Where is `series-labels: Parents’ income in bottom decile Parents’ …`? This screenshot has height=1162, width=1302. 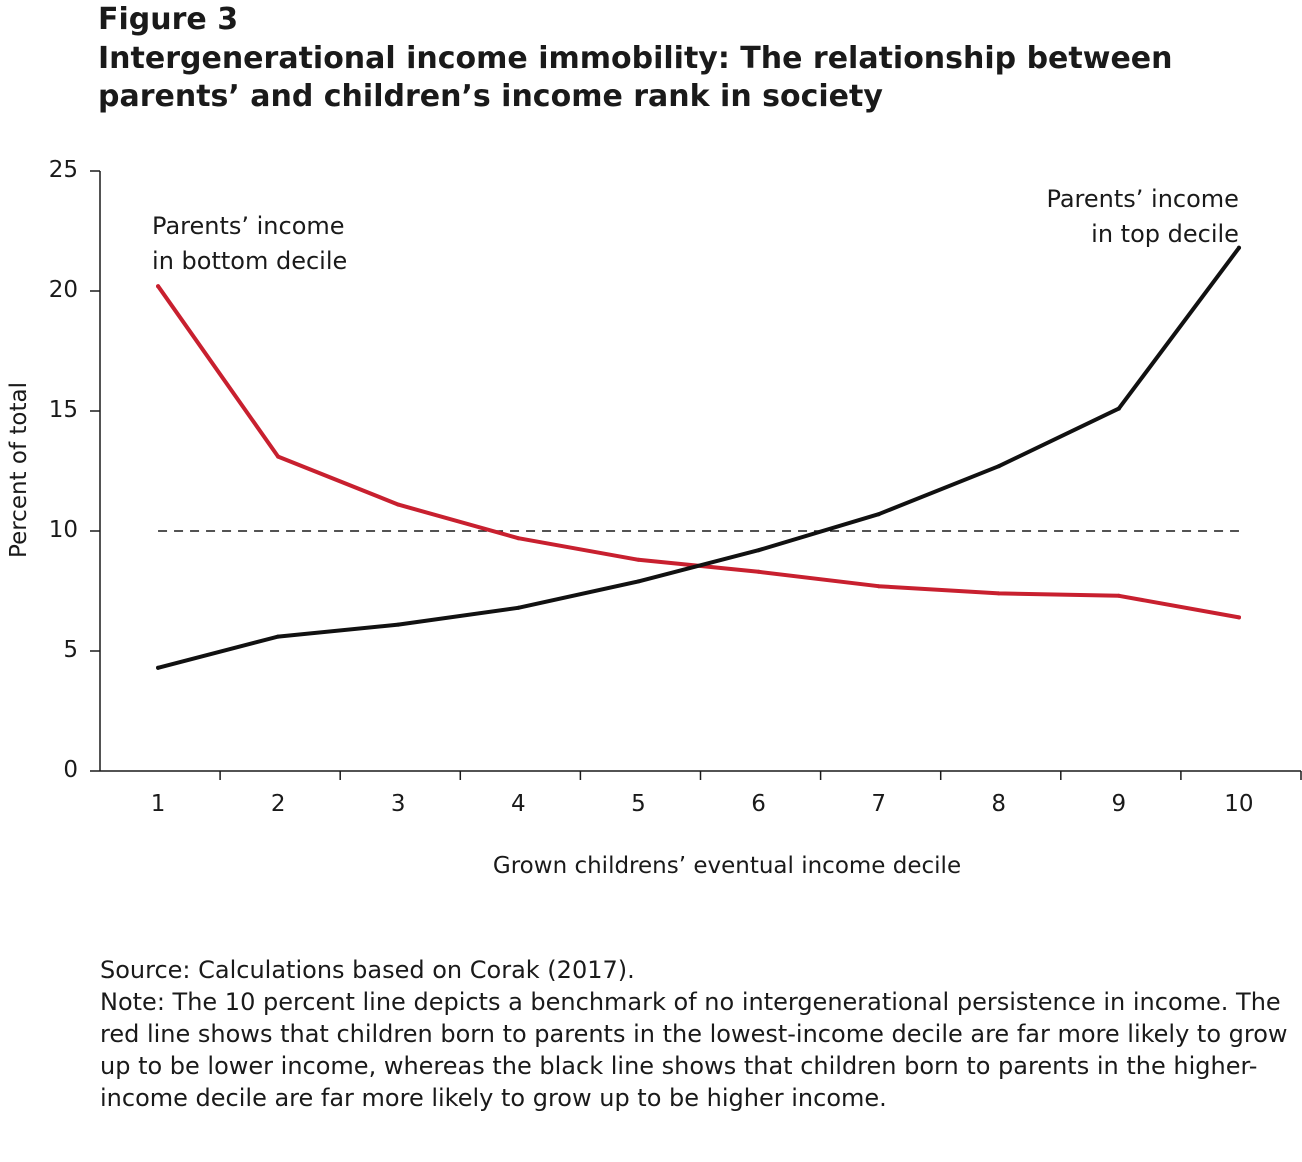 series-labels: Parents’ income in bottom decile Parents’ … is located at coordinates (695, 230).